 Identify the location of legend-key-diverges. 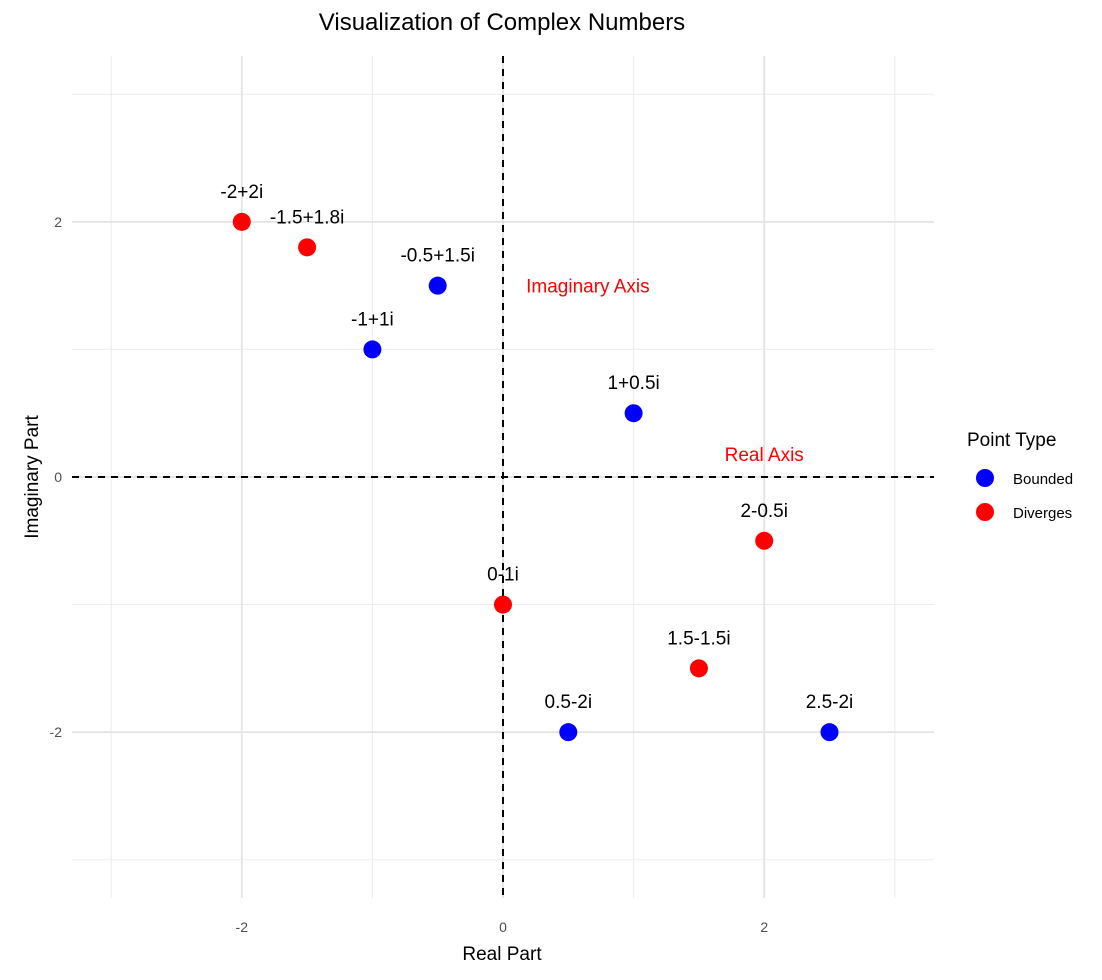
(985, 512).